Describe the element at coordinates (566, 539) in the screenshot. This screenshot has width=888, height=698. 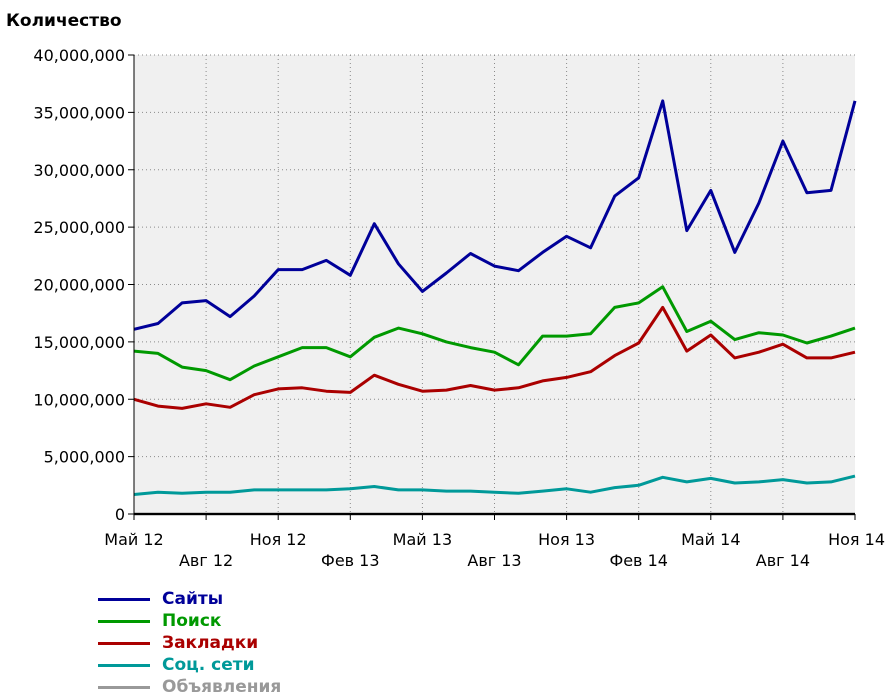
I see `x-tick-label: Ноя 13` at that location.